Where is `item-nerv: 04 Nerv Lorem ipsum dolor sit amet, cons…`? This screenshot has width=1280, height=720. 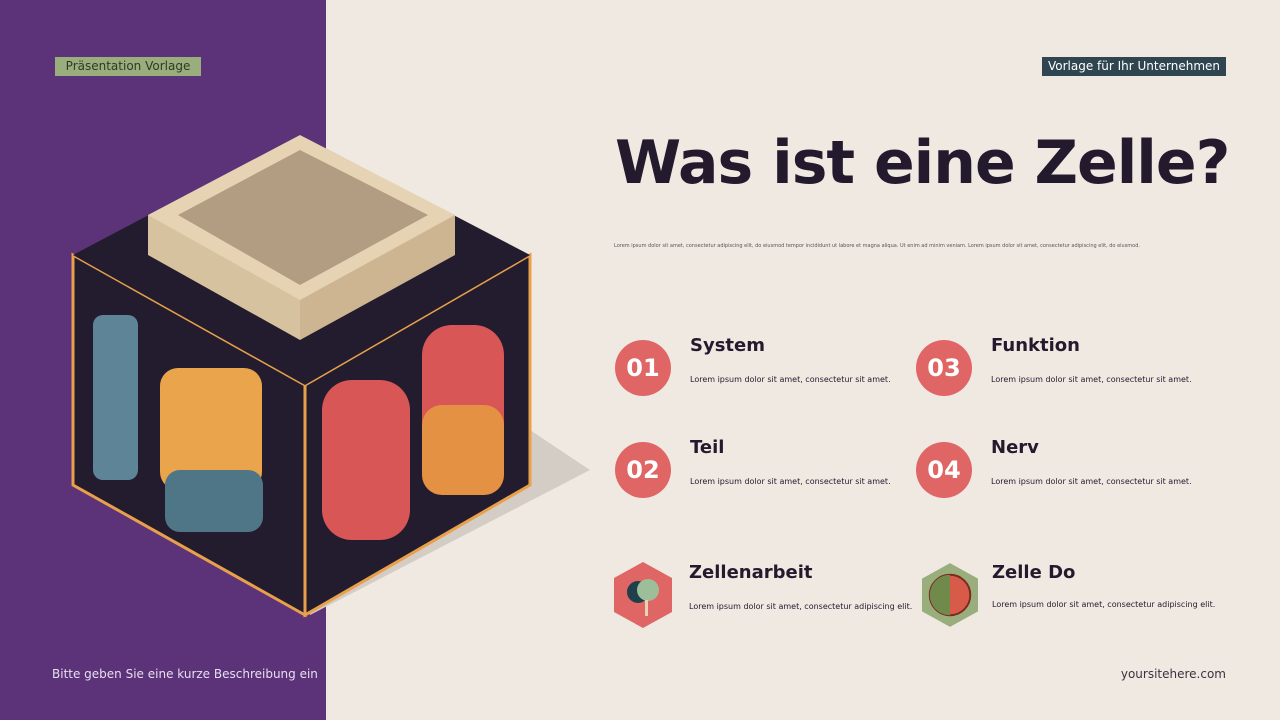 item-nerv: 04 Nerv Lorem ipsum dolor sit amet, cons… is located at coordinates (1066, 469).